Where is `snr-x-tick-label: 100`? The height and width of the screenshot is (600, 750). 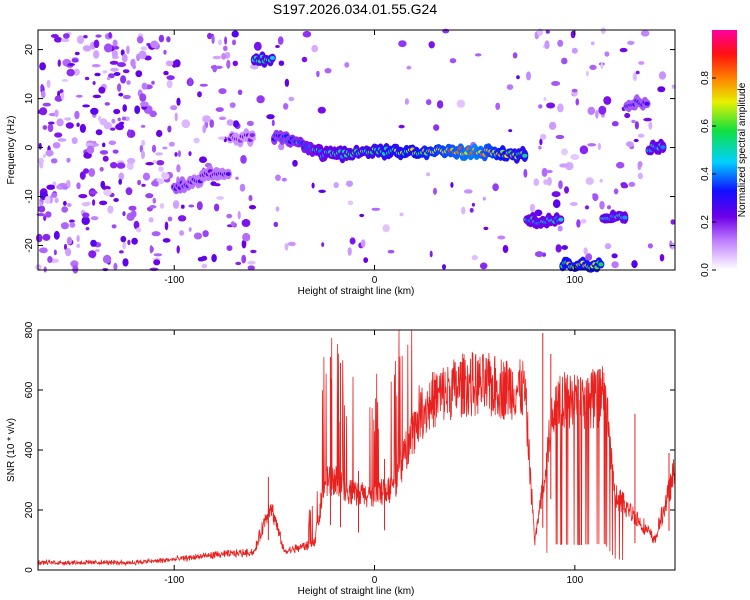 snr-x-tick-label: 100 is located at coordinates (574, 580).